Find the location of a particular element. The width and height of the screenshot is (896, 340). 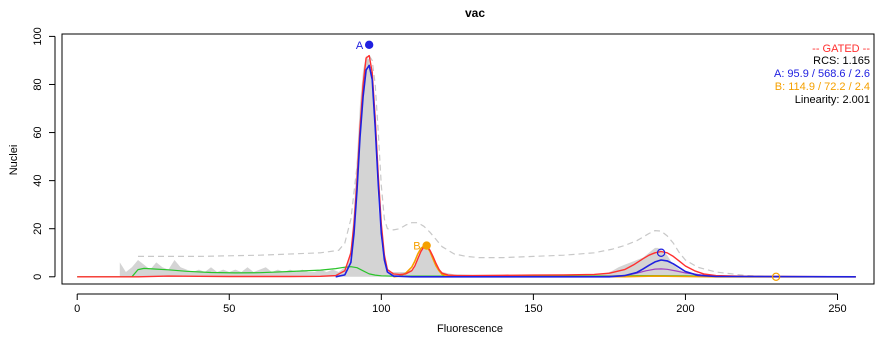

y-axis-label: Nuclei is located at coordinates (14, 160).